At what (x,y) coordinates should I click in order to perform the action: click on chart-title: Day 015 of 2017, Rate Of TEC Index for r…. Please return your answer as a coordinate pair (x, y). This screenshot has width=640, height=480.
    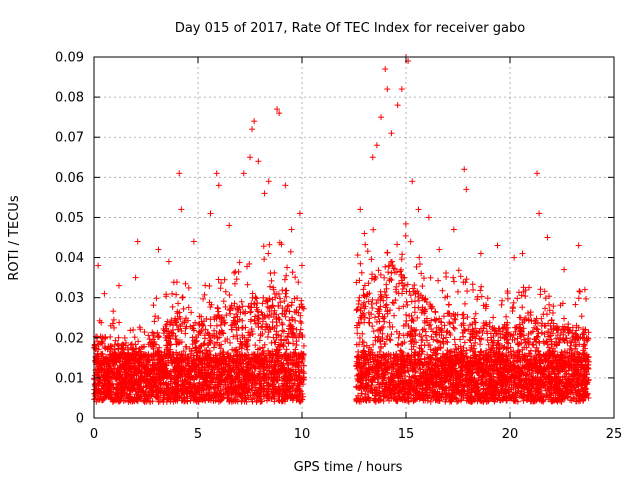
    Looking at the image, I should click on (350, 28).